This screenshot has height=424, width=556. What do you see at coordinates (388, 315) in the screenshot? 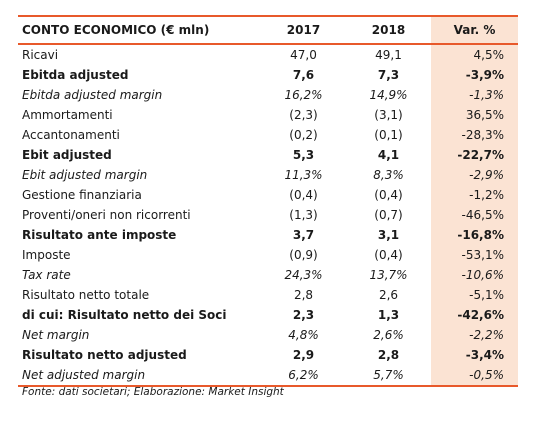
I see `row-value-2018: 1,3` at bounding box center [388, 315].